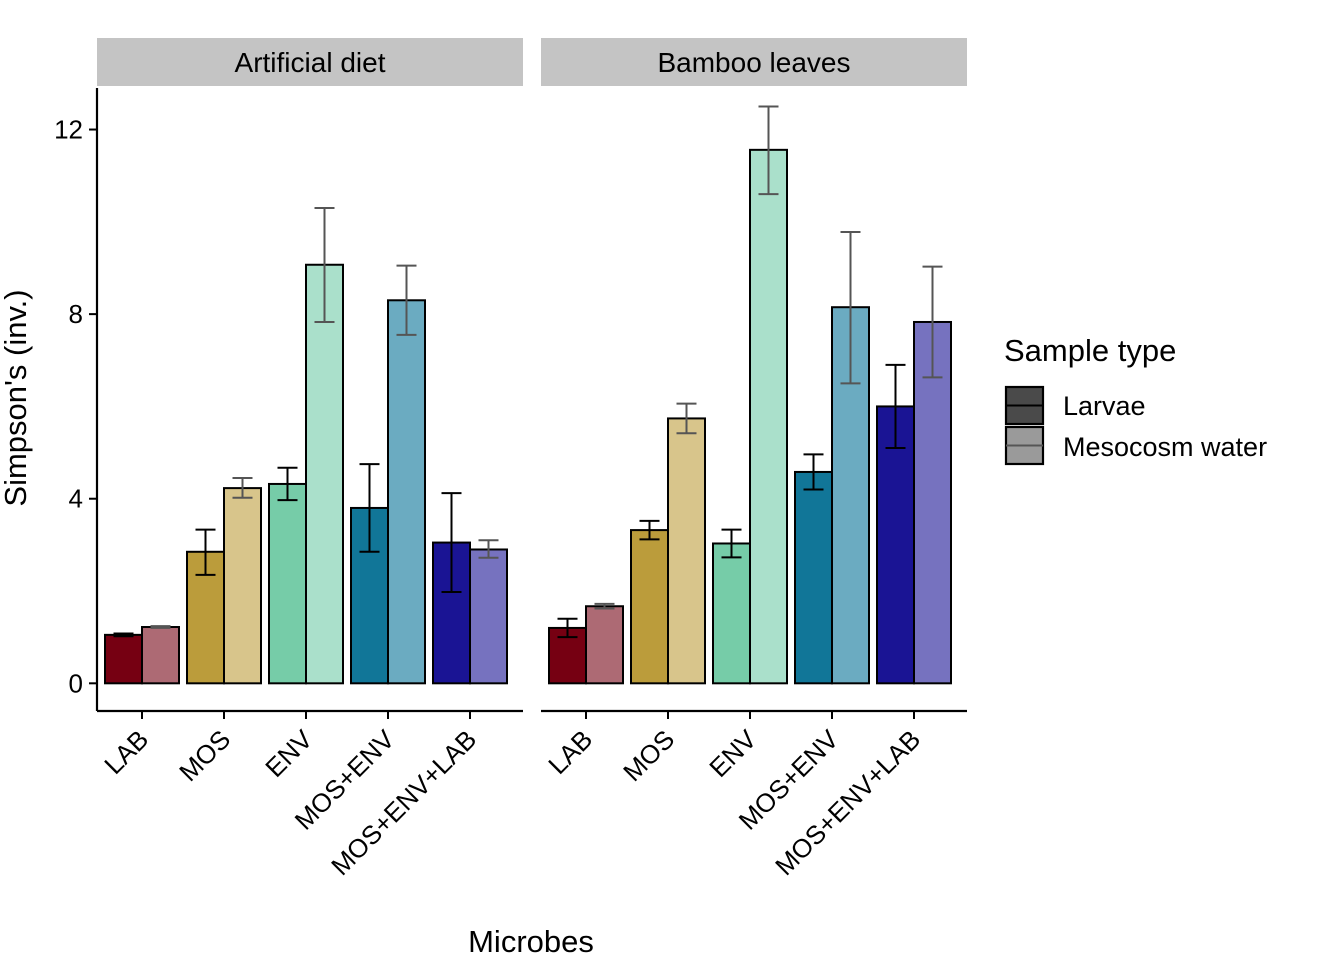  What do you see at coordinates (76, 683) in the screenshot?
I see `y-tick-label-0: 0` at bounding box center [76, 683].